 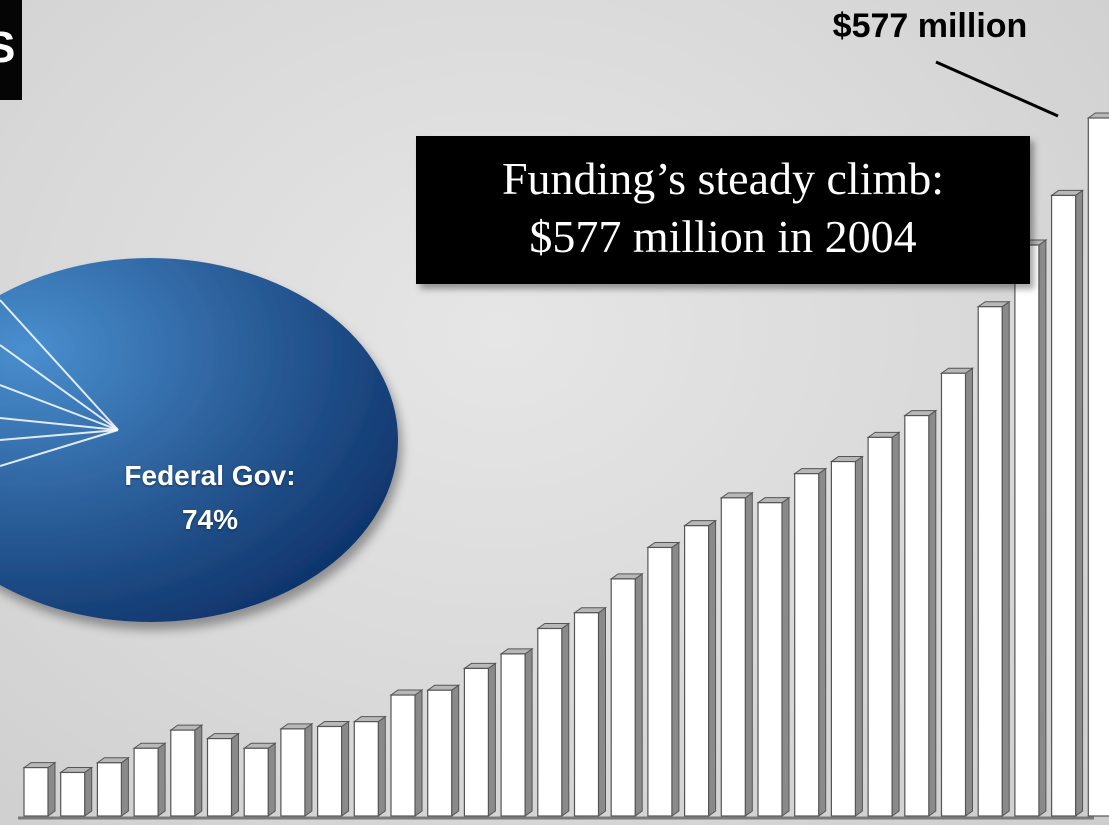 What do you see at coordinates (930, 26) in the screenshot?
I see `peak-value-callout: $577 million` at bounding box center [930, 26].